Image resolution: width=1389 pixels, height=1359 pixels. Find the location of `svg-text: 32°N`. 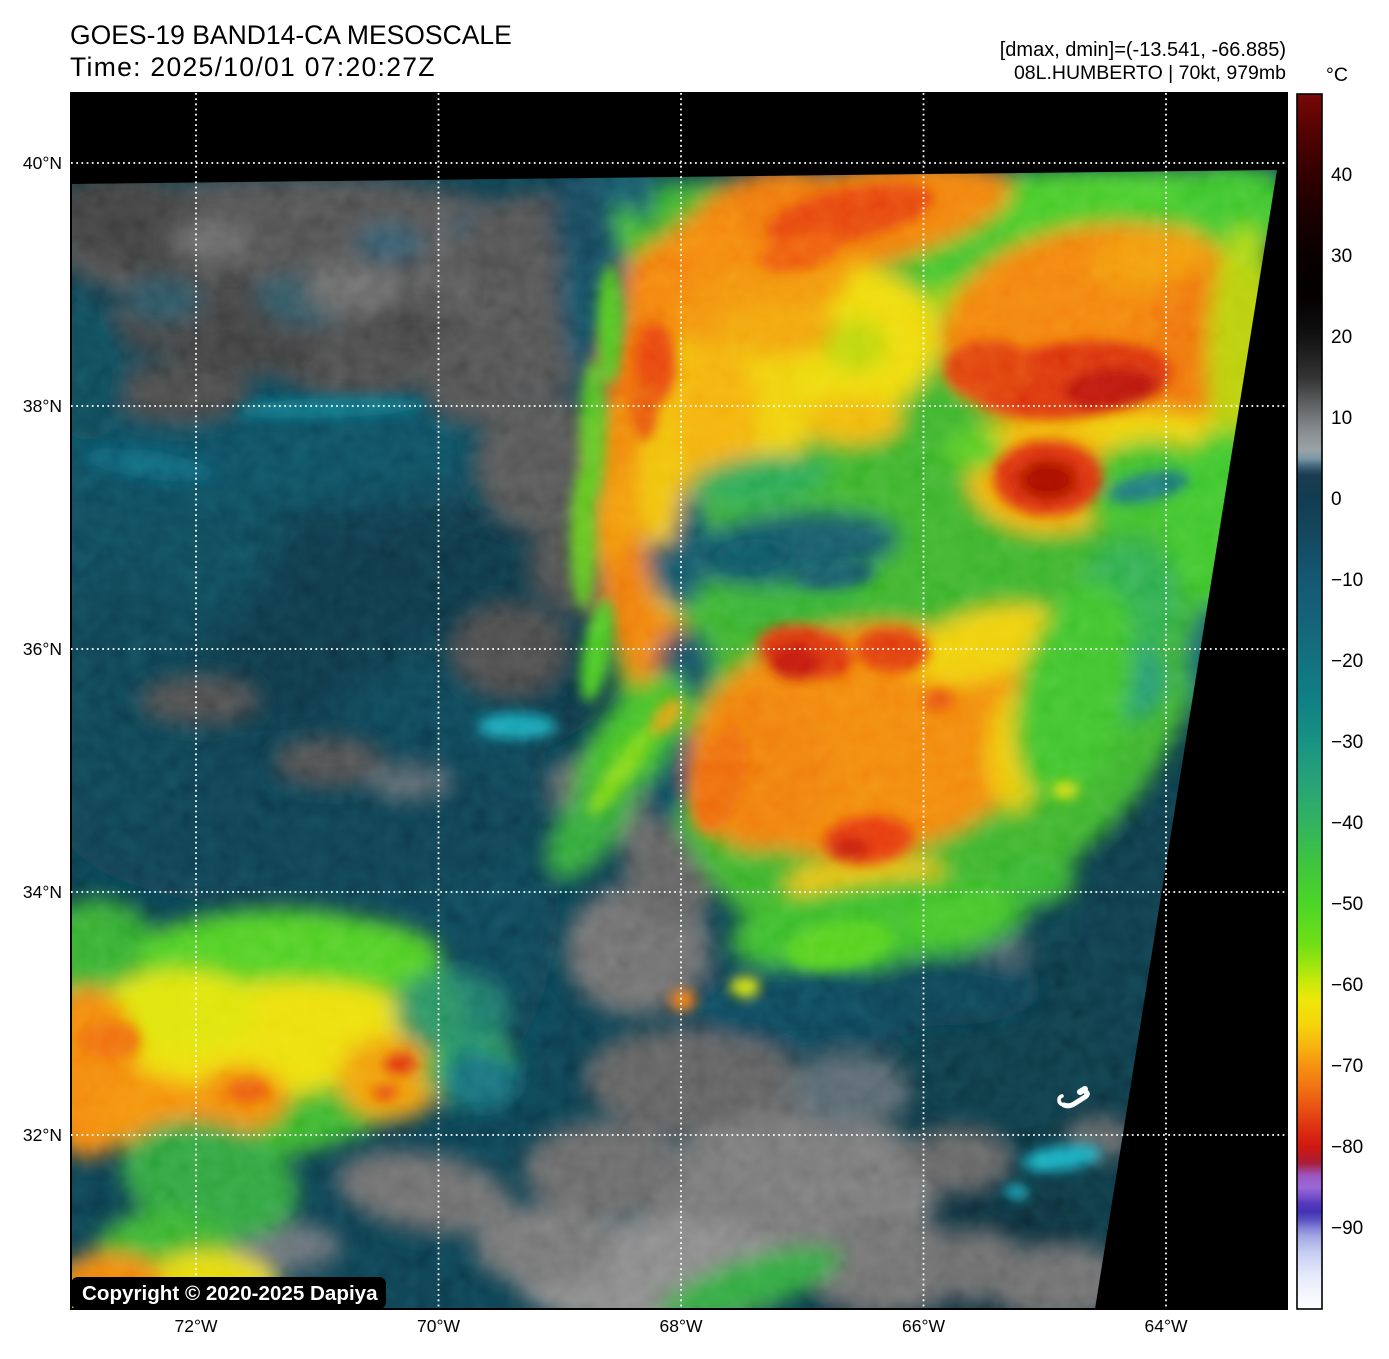

svg-text: 32°N is located at coordinates (42, 1135).